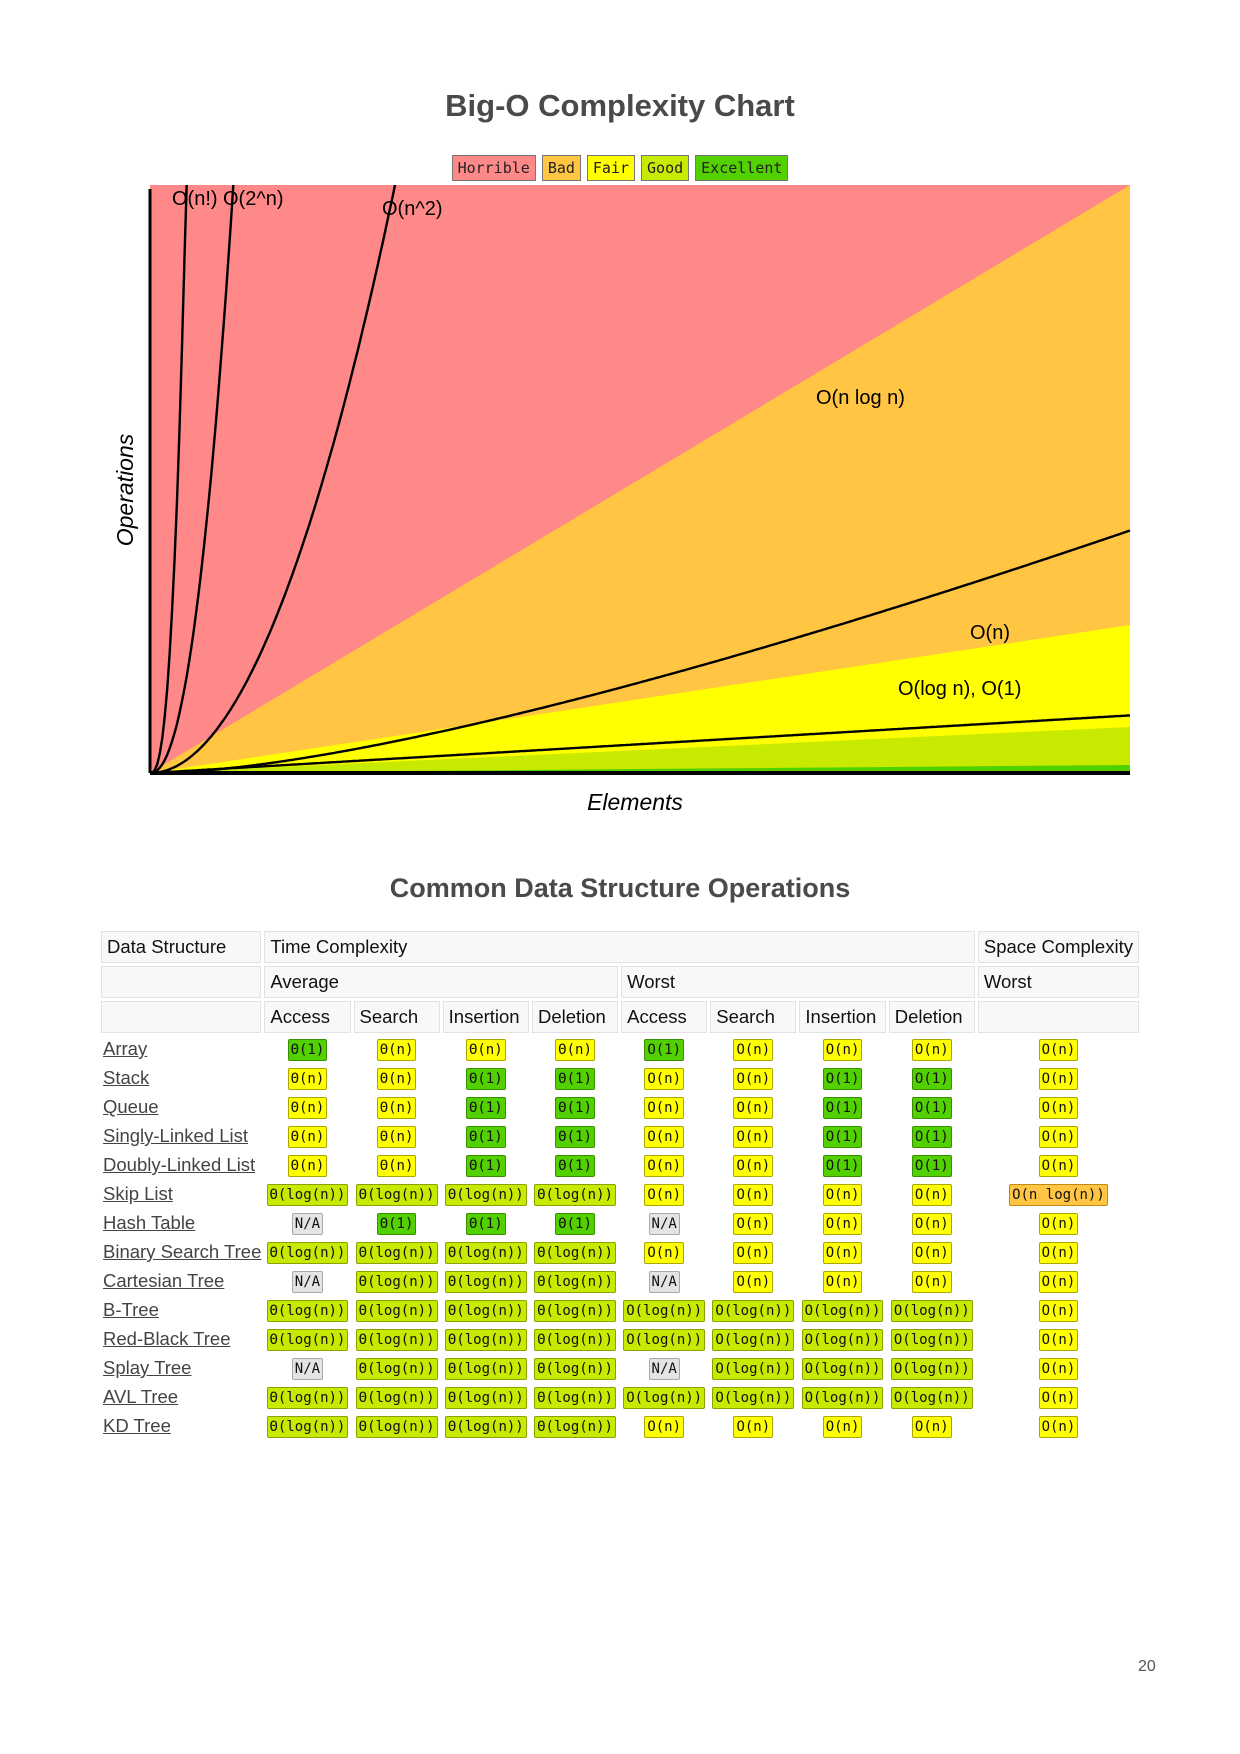 The height and width of the screenshot is (1754, 1240). I want to click on legend-horrible: Horrible, so click(493, 168).